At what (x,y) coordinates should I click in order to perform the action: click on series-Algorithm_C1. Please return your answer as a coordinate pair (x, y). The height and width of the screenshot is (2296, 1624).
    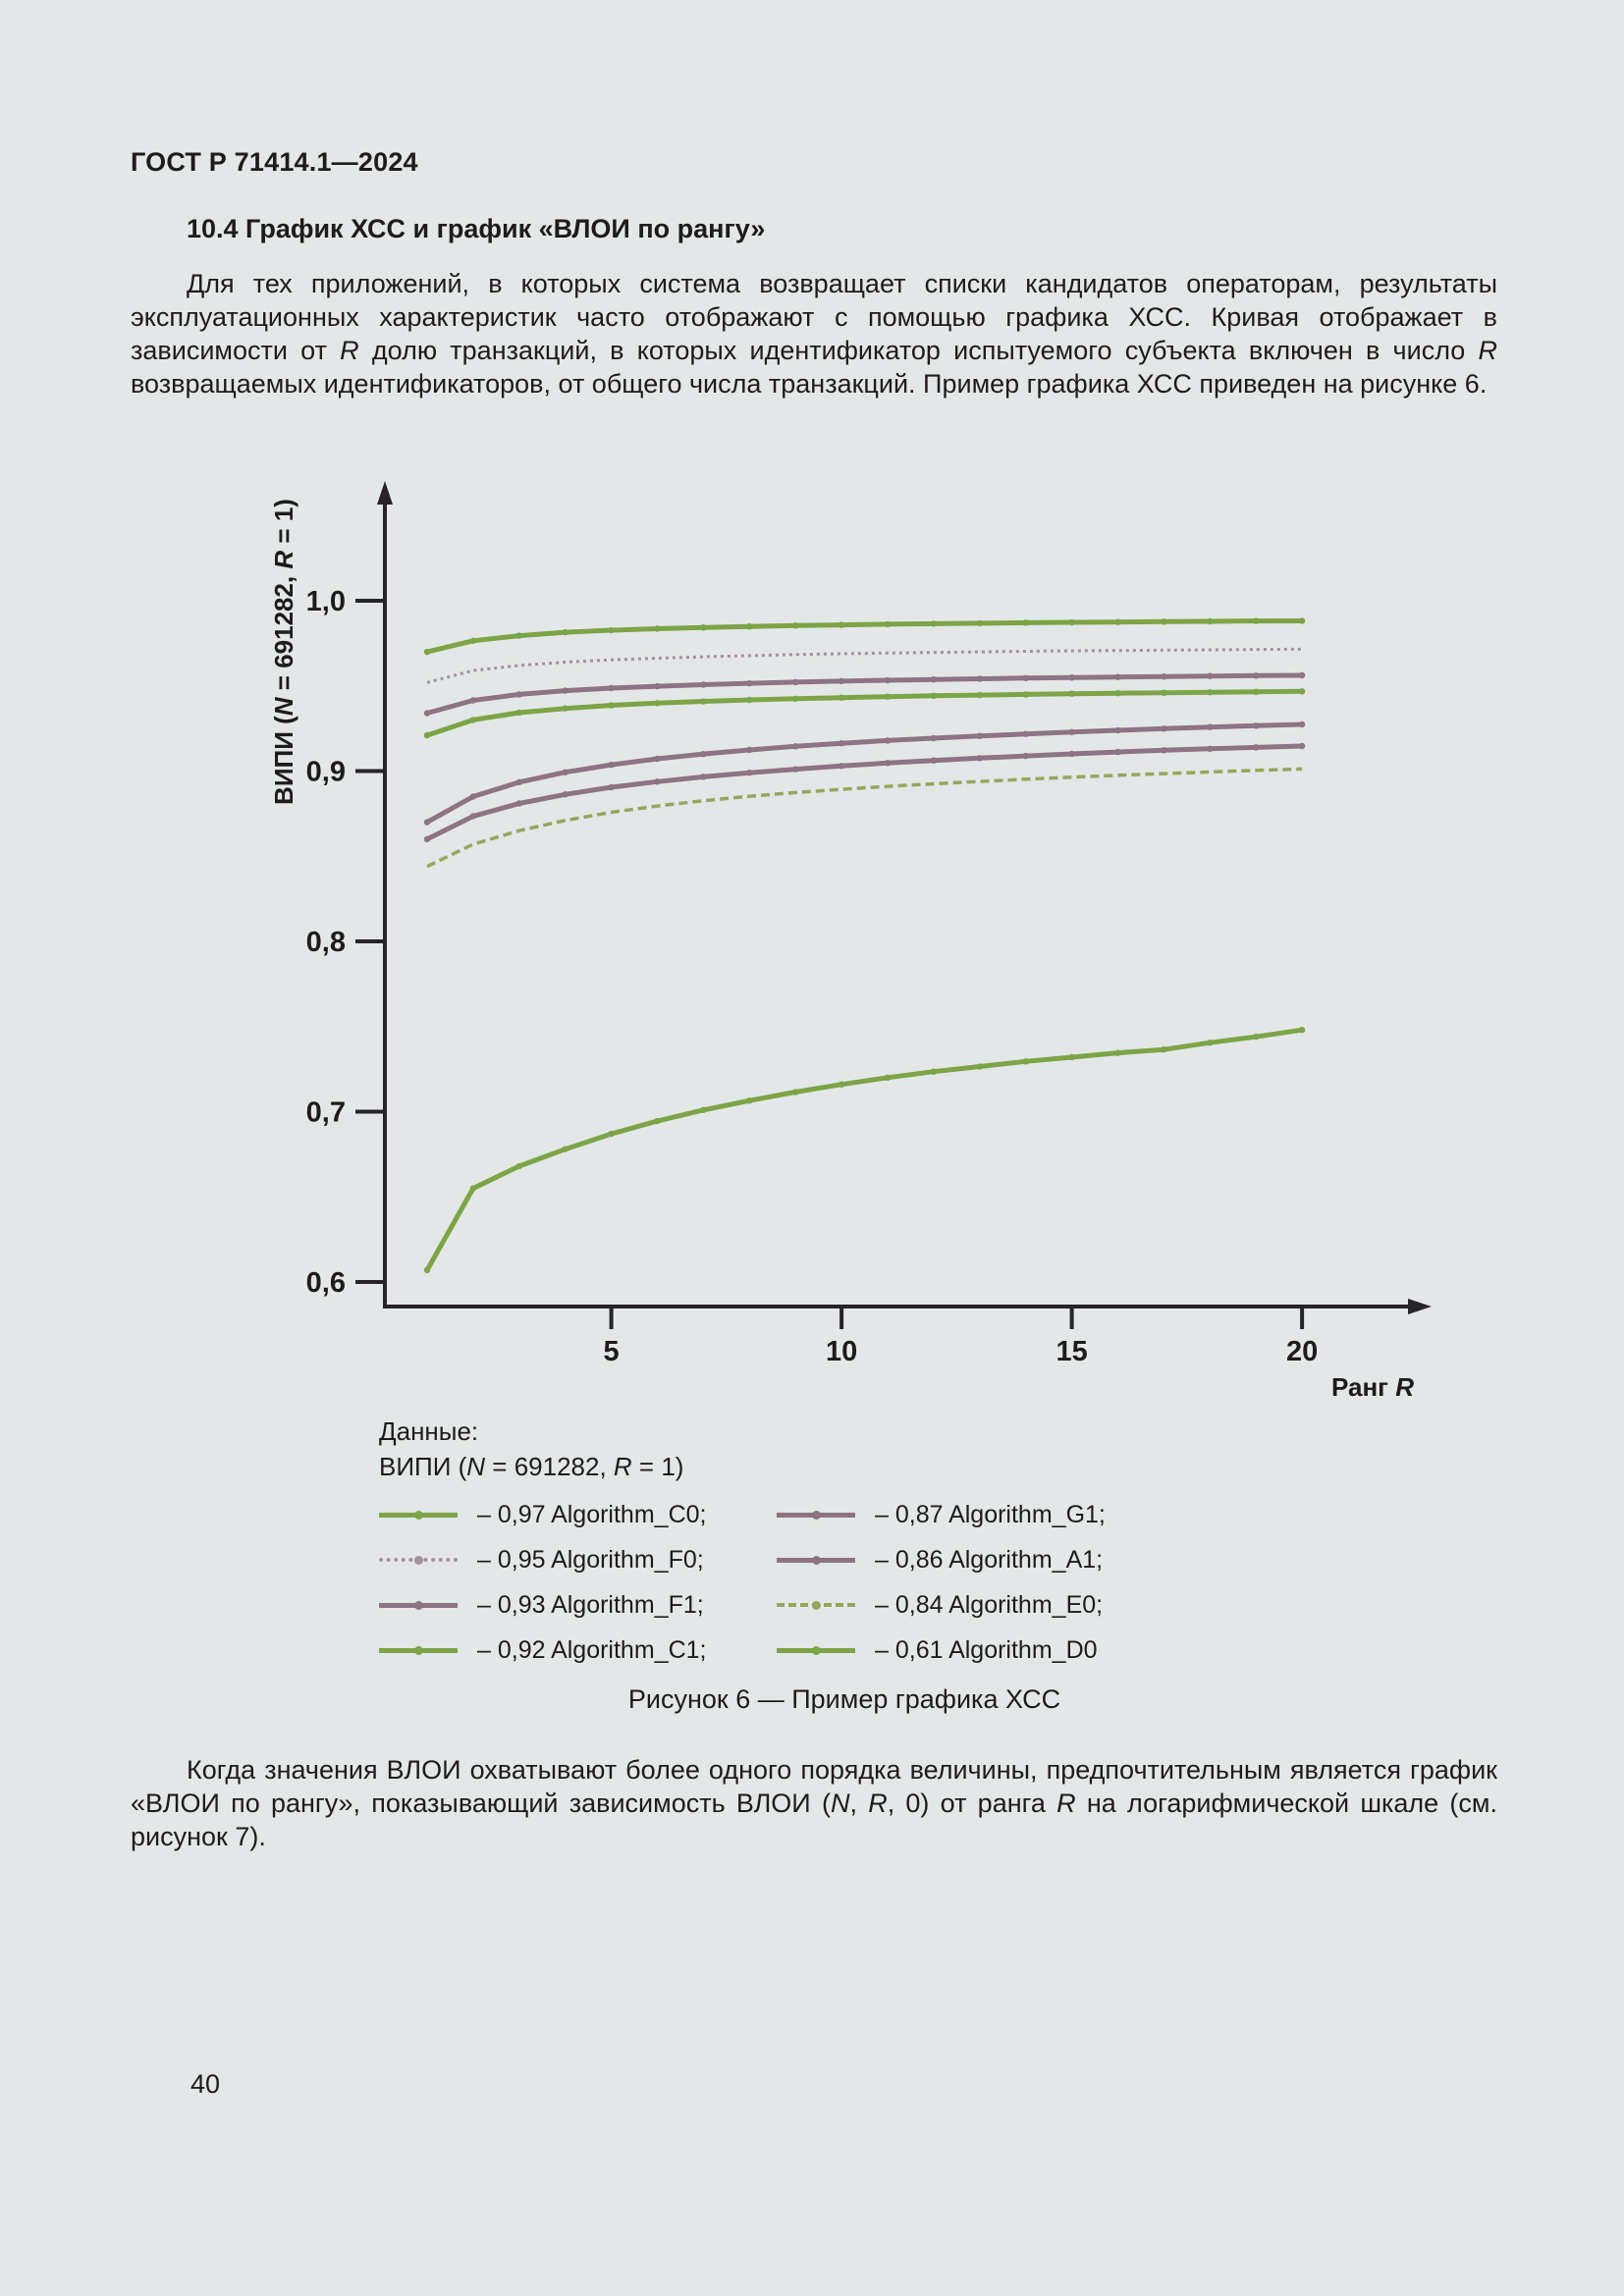
    Looking at the image, I should click on (864, 713).